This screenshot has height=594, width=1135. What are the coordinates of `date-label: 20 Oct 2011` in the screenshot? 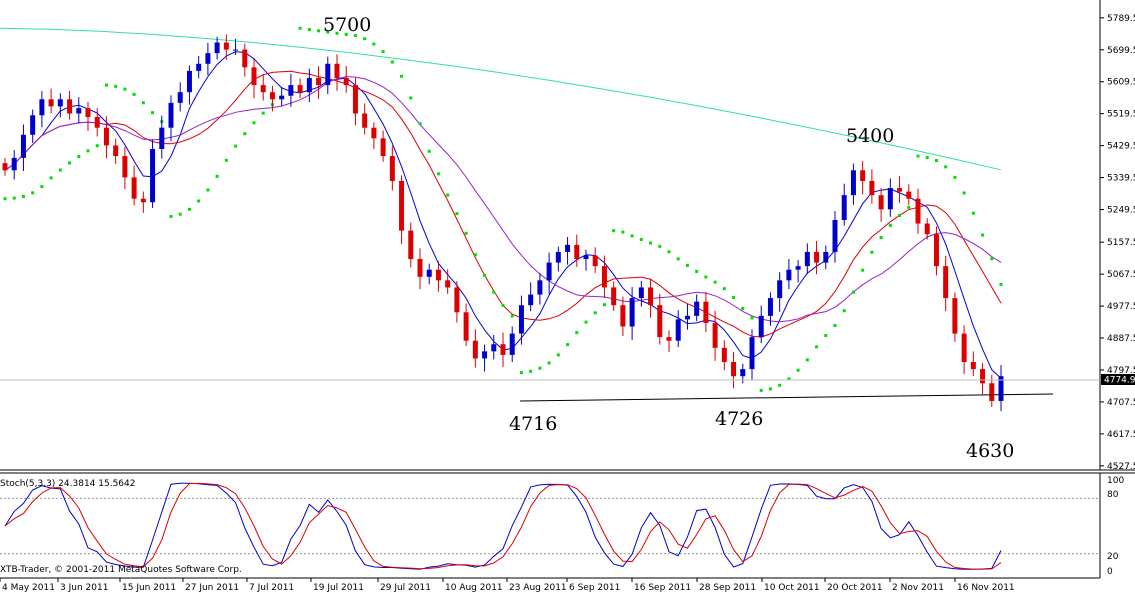 It's located at (855, 588).